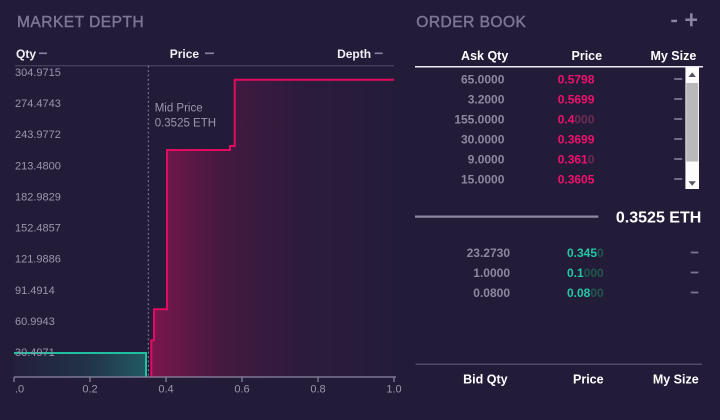 Image resolution: width=720 pixels, height=420 pixels. I want to click on svg-text: 0.3450, so click(585, 253).